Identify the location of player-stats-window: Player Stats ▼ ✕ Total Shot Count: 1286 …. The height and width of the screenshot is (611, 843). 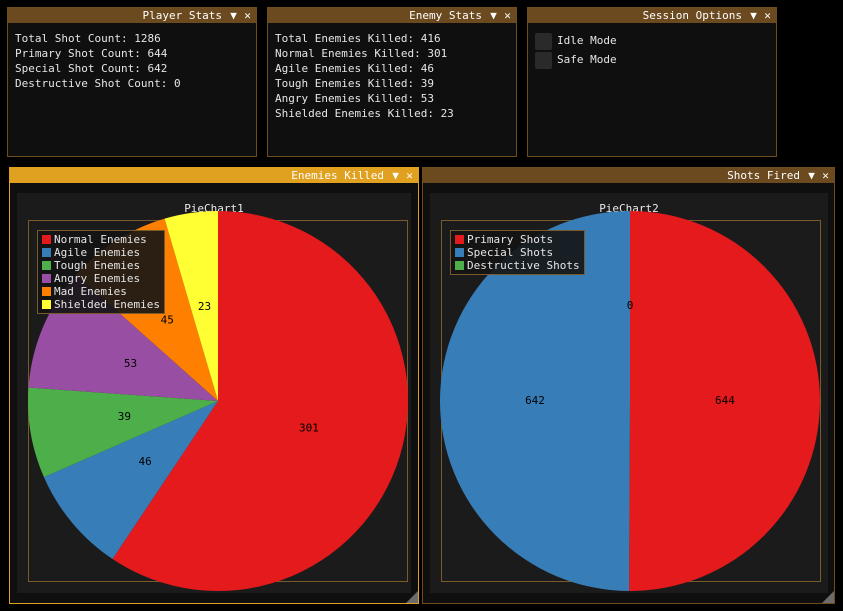
(132, 82).